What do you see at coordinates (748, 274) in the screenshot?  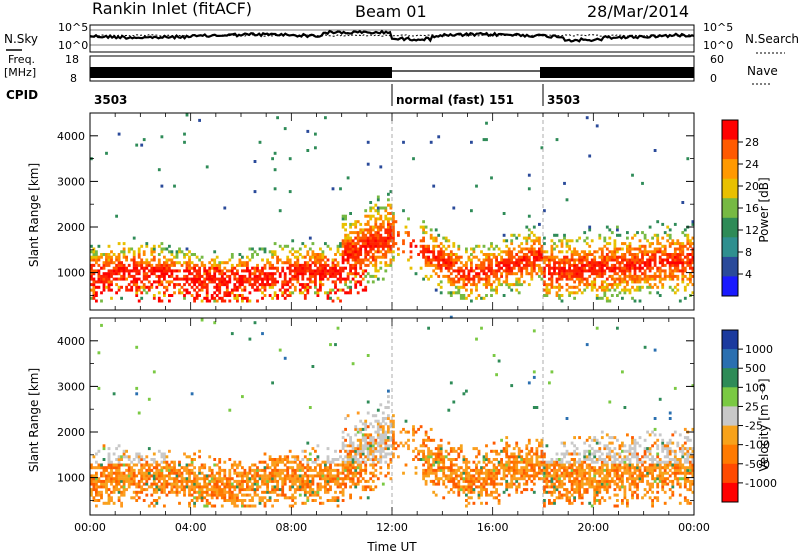 I see `colorbar-tick-label: 4` at bounding box center [748, 274].